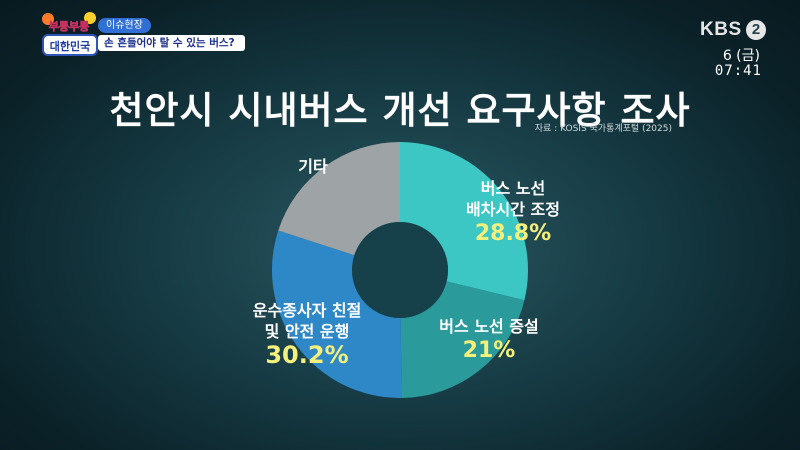  Describe the element at coordinates (48, 19) in the screenshot. I see `logo-ball-orange` at that location.